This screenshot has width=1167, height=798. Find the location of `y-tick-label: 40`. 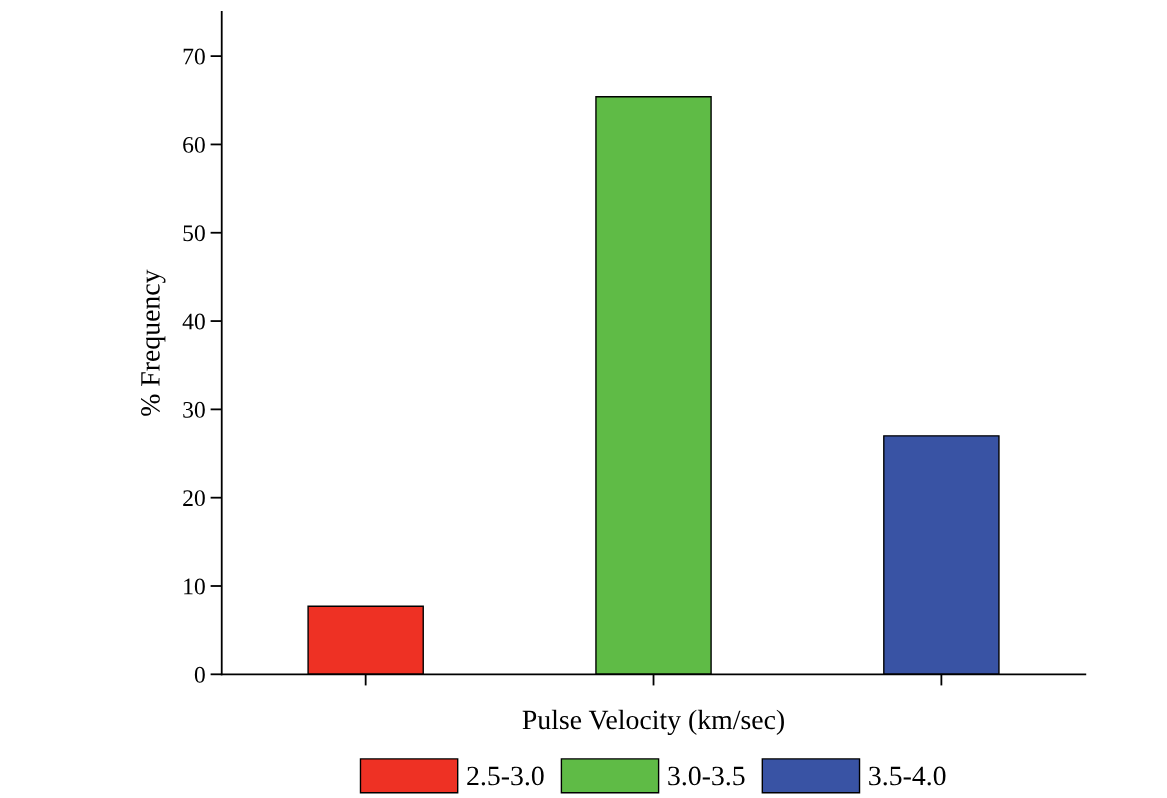

y-tick-label: 40 is located at coordinates (193, 321).